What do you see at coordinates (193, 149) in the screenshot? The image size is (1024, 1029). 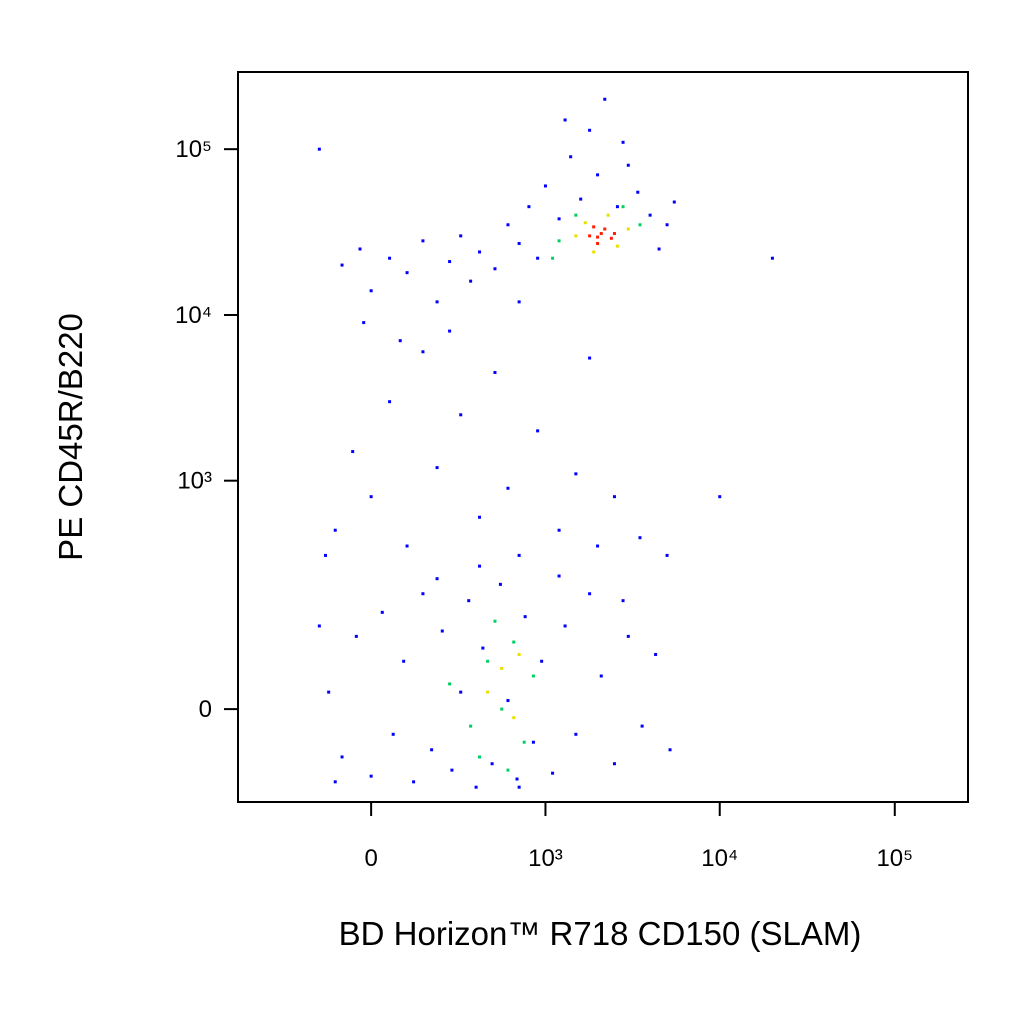 I see `y-tick-label: 10⁵` at bounding box center [193, 149].